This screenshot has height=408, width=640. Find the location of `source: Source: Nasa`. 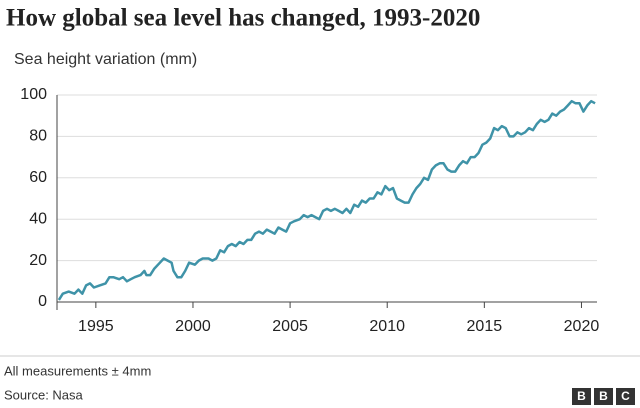

source: Source: Nasa is located at coordinates (44, 394).